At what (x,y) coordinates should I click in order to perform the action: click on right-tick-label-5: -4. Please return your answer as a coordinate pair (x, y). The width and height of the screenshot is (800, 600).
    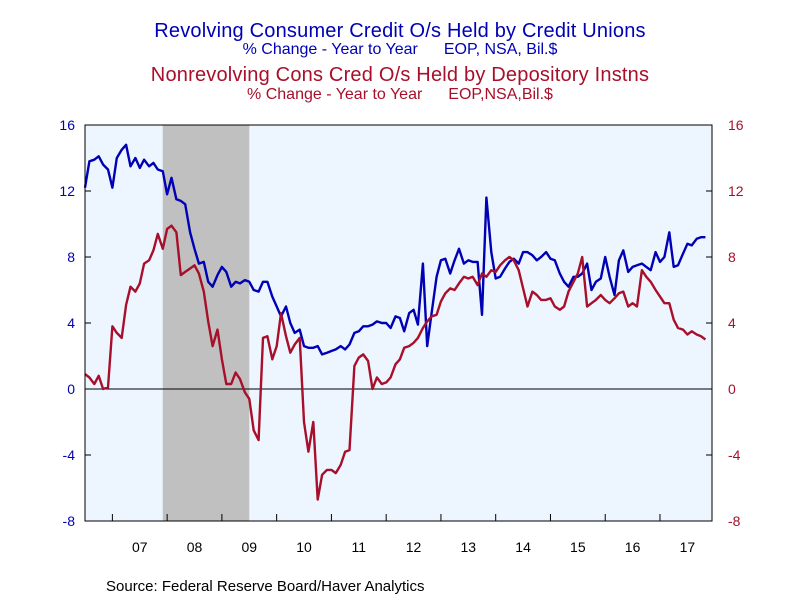
    Looking at the image, I should click on (734, 455).